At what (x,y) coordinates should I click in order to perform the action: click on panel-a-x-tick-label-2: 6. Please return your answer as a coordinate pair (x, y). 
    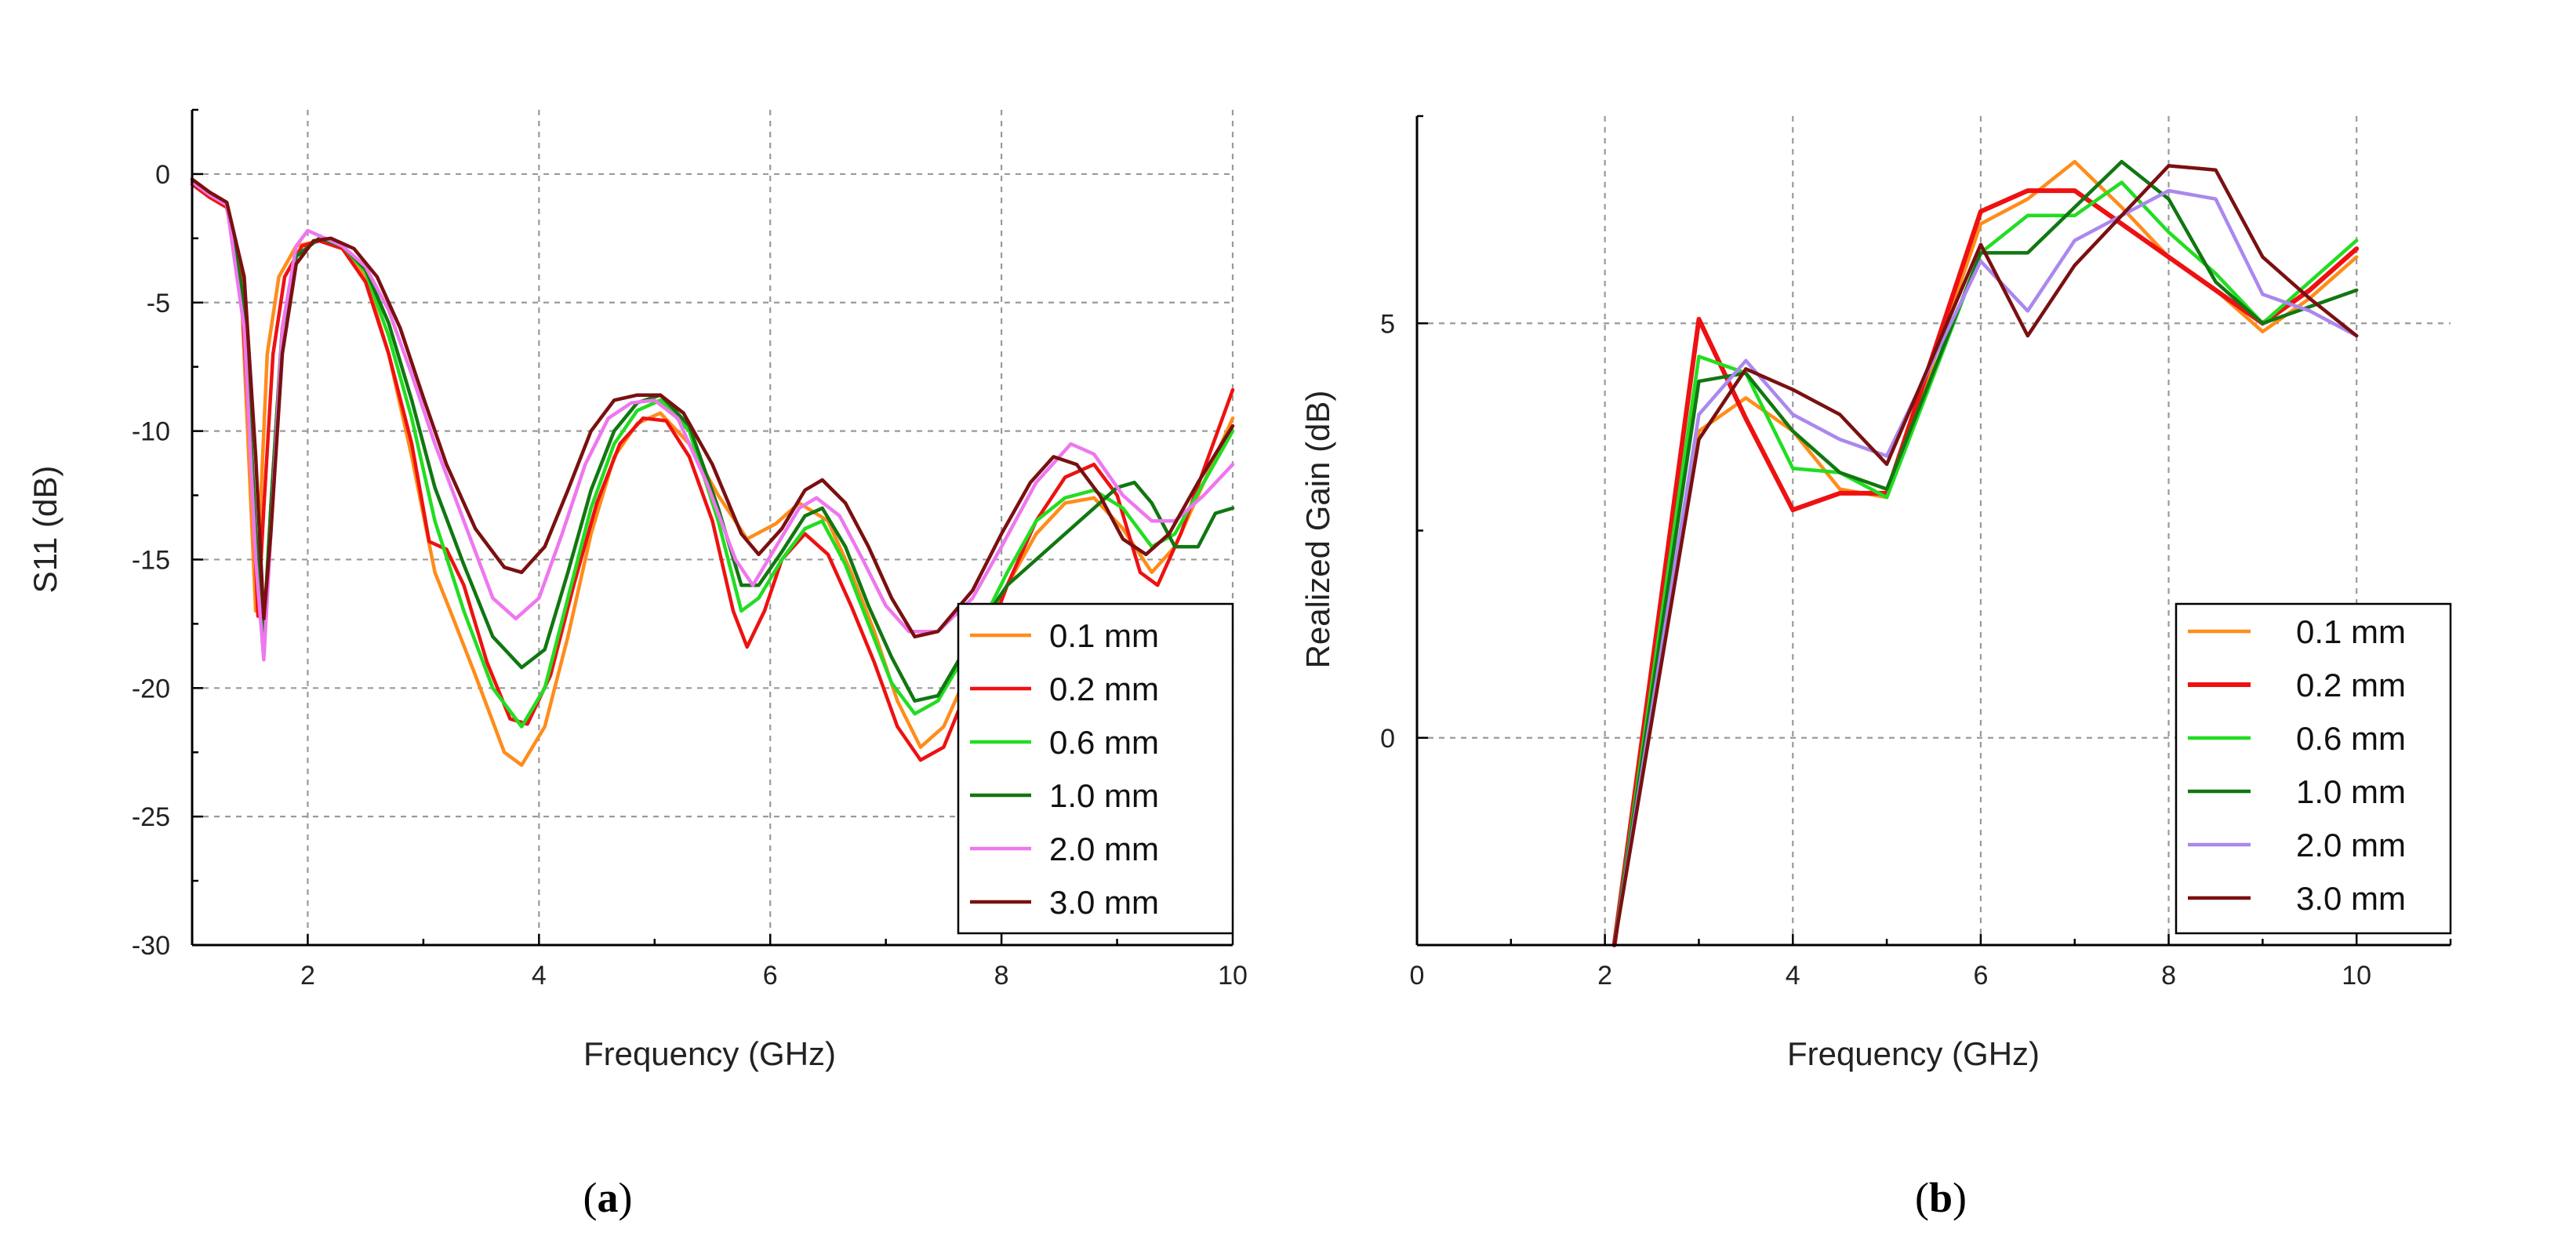
    Looking at the image, I should click on (770, 976).